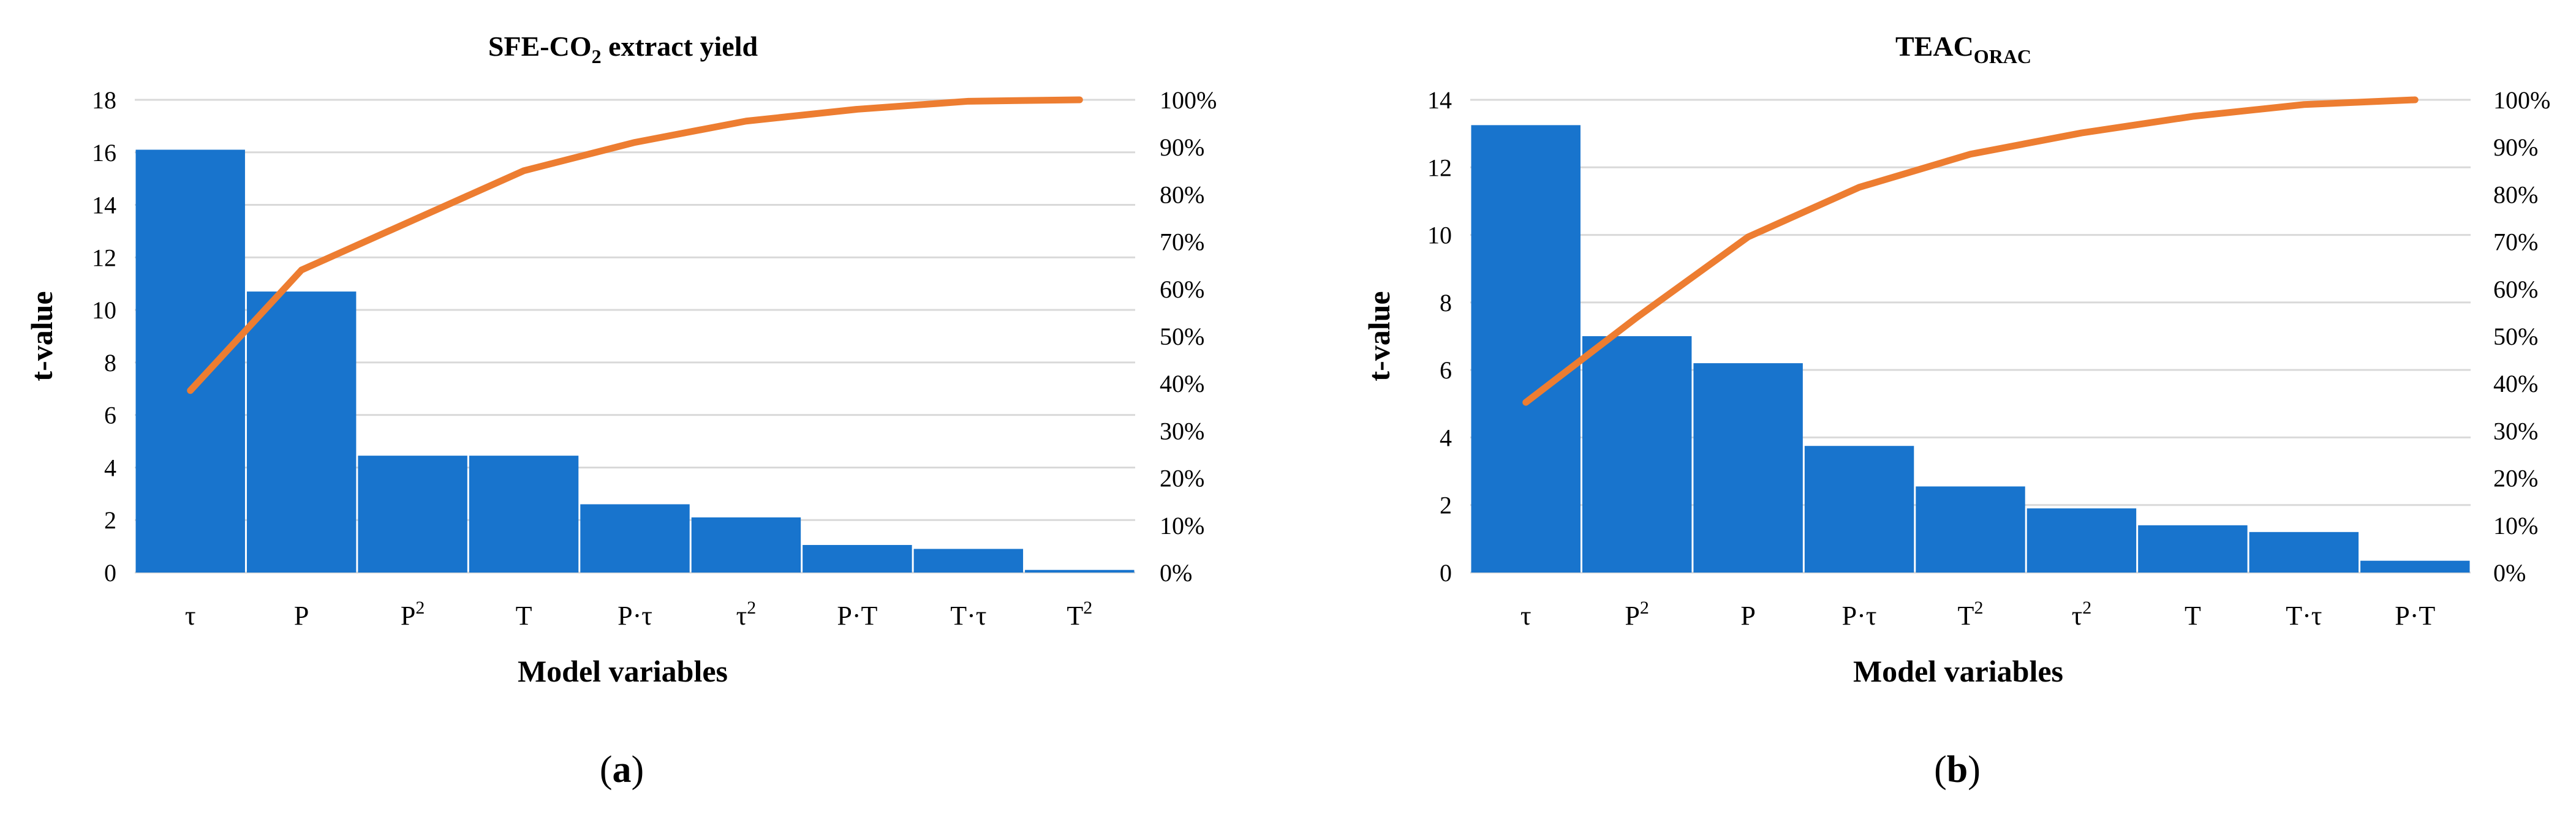 The image size is (2576, 823). I want to click on panel-label: (b), so click(1957, 770).